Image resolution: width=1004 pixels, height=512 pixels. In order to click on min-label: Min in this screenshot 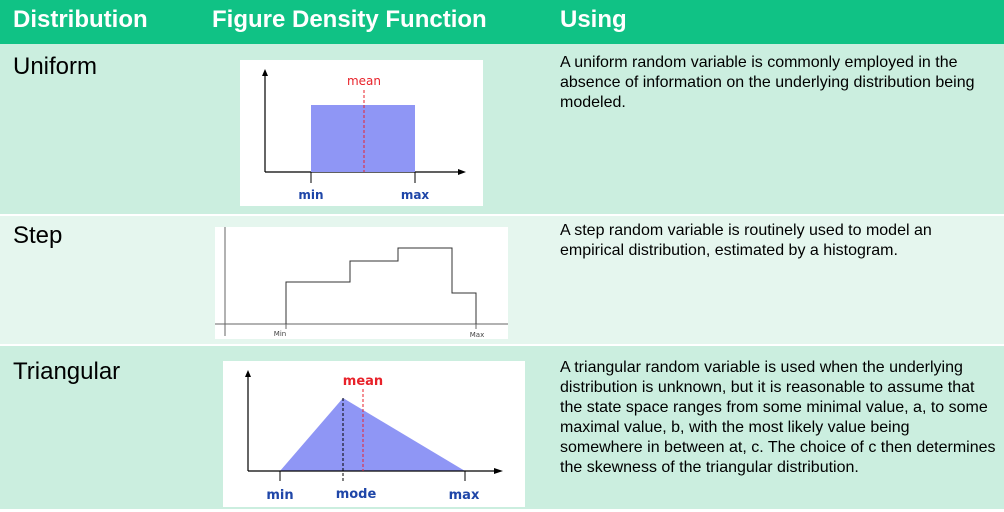, I will do `click(280, 334)`.